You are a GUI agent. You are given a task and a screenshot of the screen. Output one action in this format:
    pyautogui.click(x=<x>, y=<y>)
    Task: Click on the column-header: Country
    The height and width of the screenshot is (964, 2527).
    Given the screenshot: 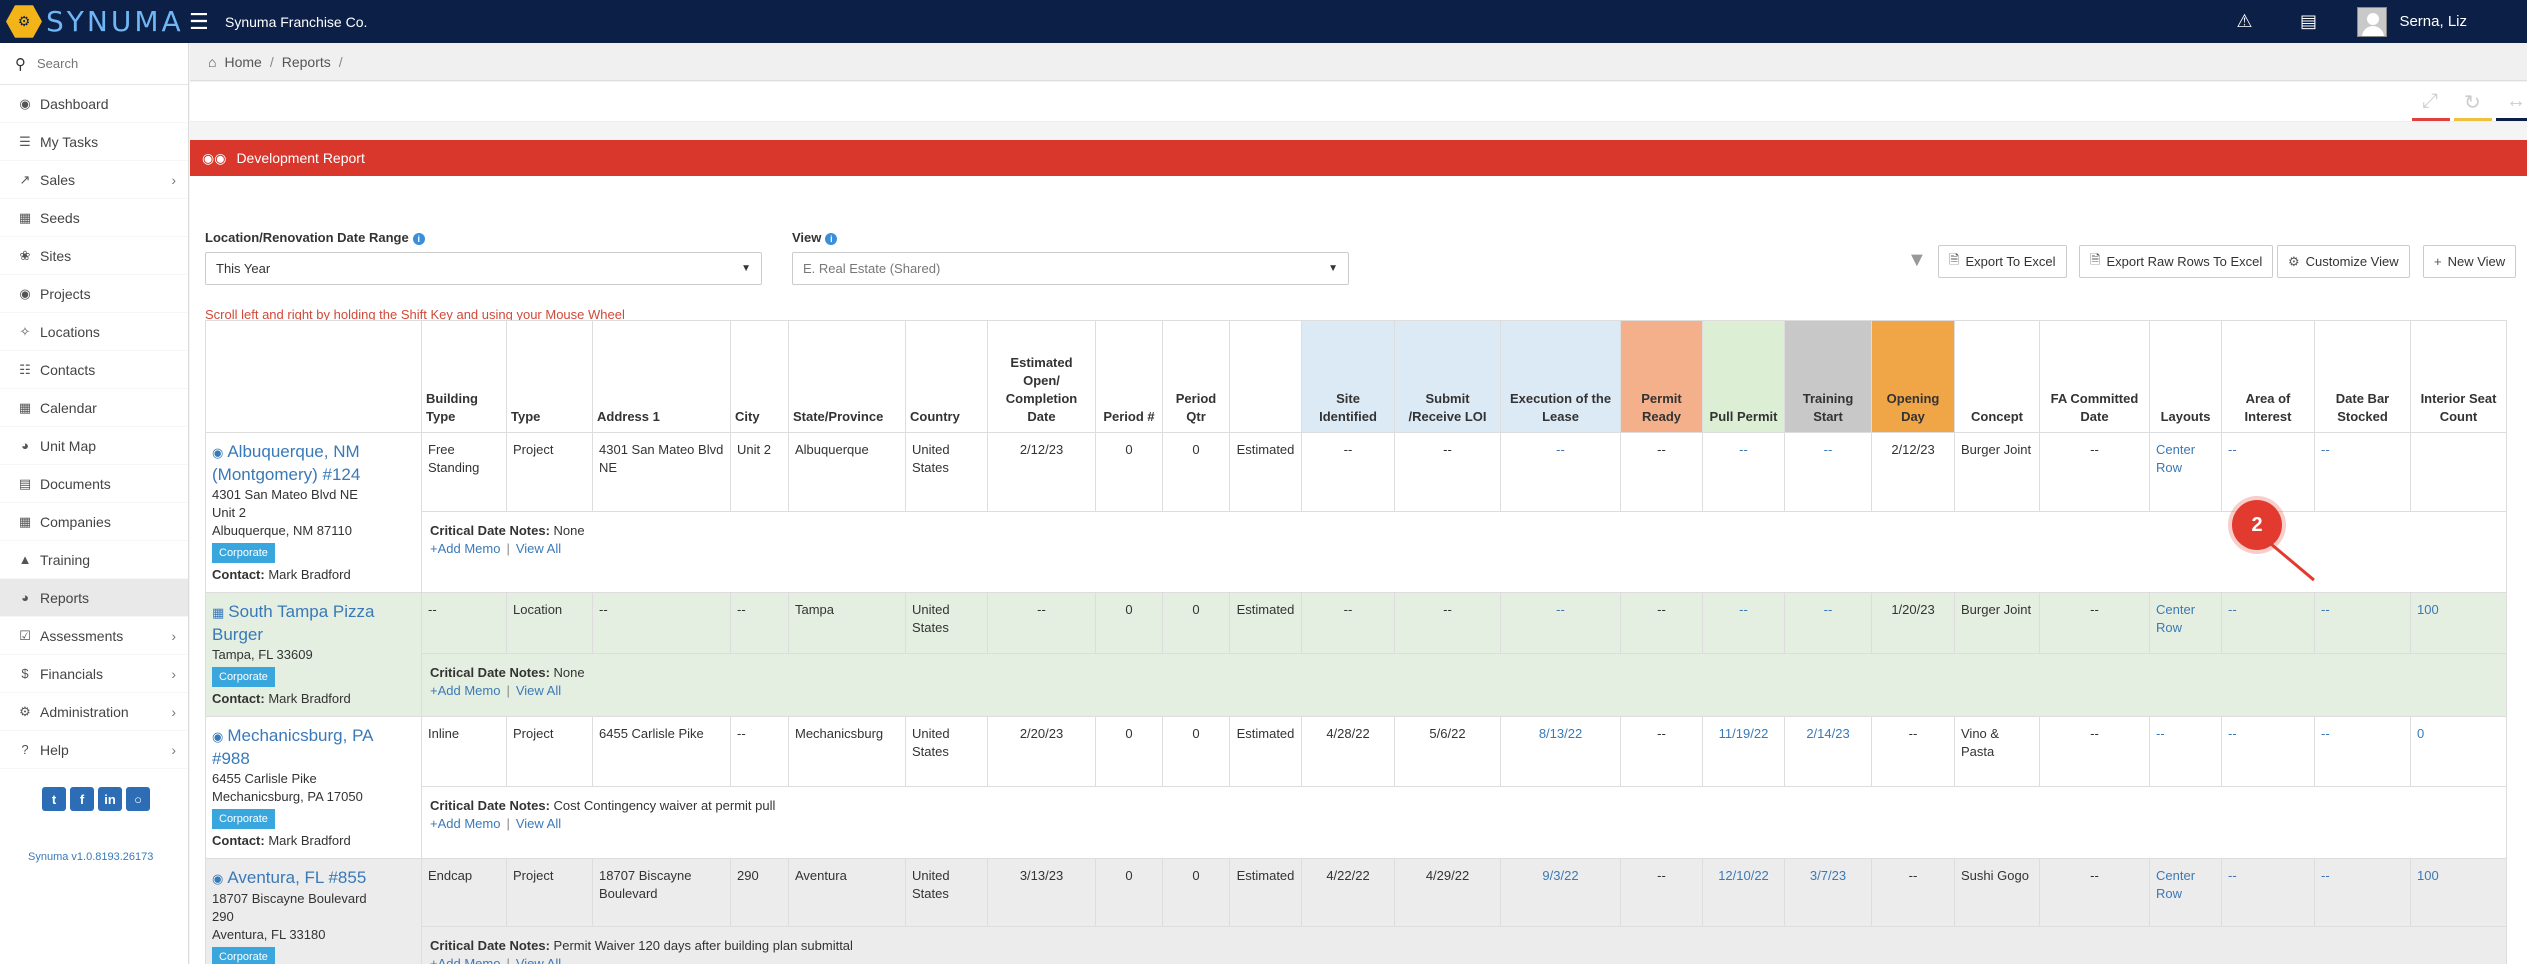 What is the action you would take?
    pyautogui.click(x=946, y=376)
    